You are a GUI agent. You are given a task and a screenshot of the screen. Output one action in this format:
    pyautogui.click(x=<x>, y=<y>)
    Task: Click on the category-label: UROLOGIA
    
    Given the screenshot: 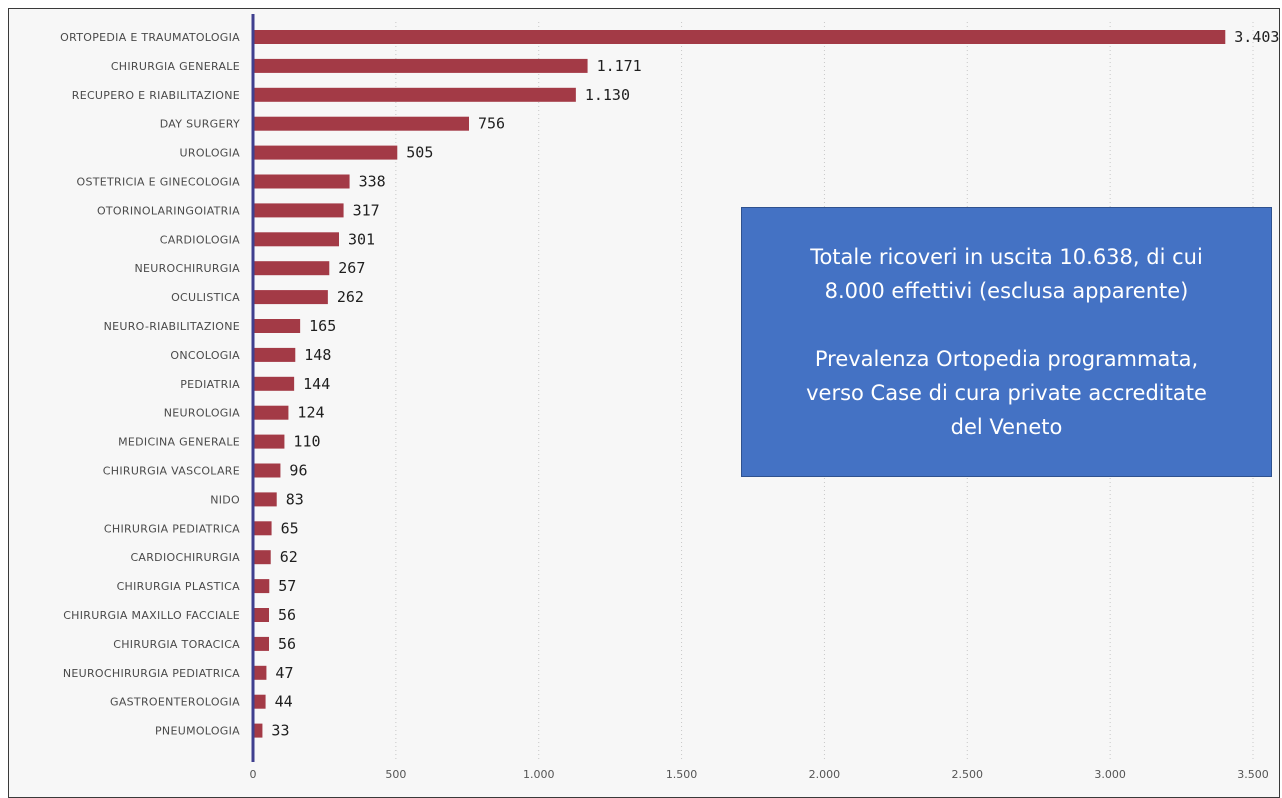 What is the action you would take?
    pyautogui.click(x=210, y=153)
    